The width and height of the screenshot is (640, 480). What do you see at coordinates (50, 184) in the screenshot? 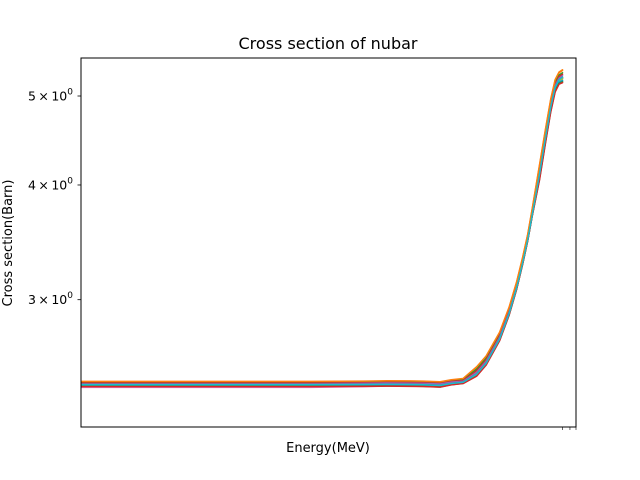
I see `y-tick-label: 4 × 100` at bounding box center [50, 184].